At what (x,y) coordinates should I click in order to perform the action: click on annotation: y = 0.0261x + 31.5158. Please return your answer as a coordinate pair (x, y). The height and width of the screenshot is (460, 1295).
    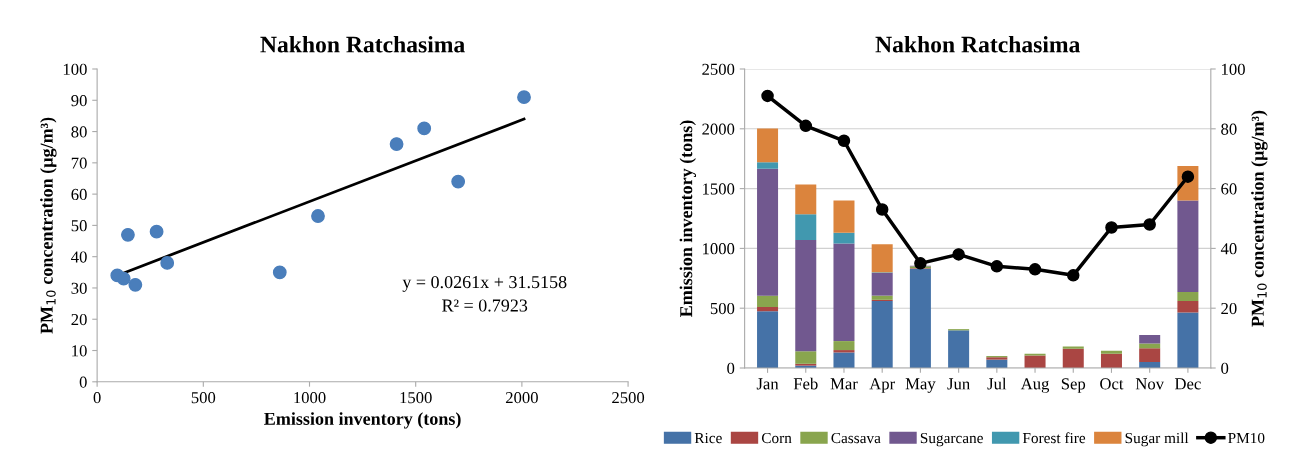
    Looking at the image, I should click on (484, 283).